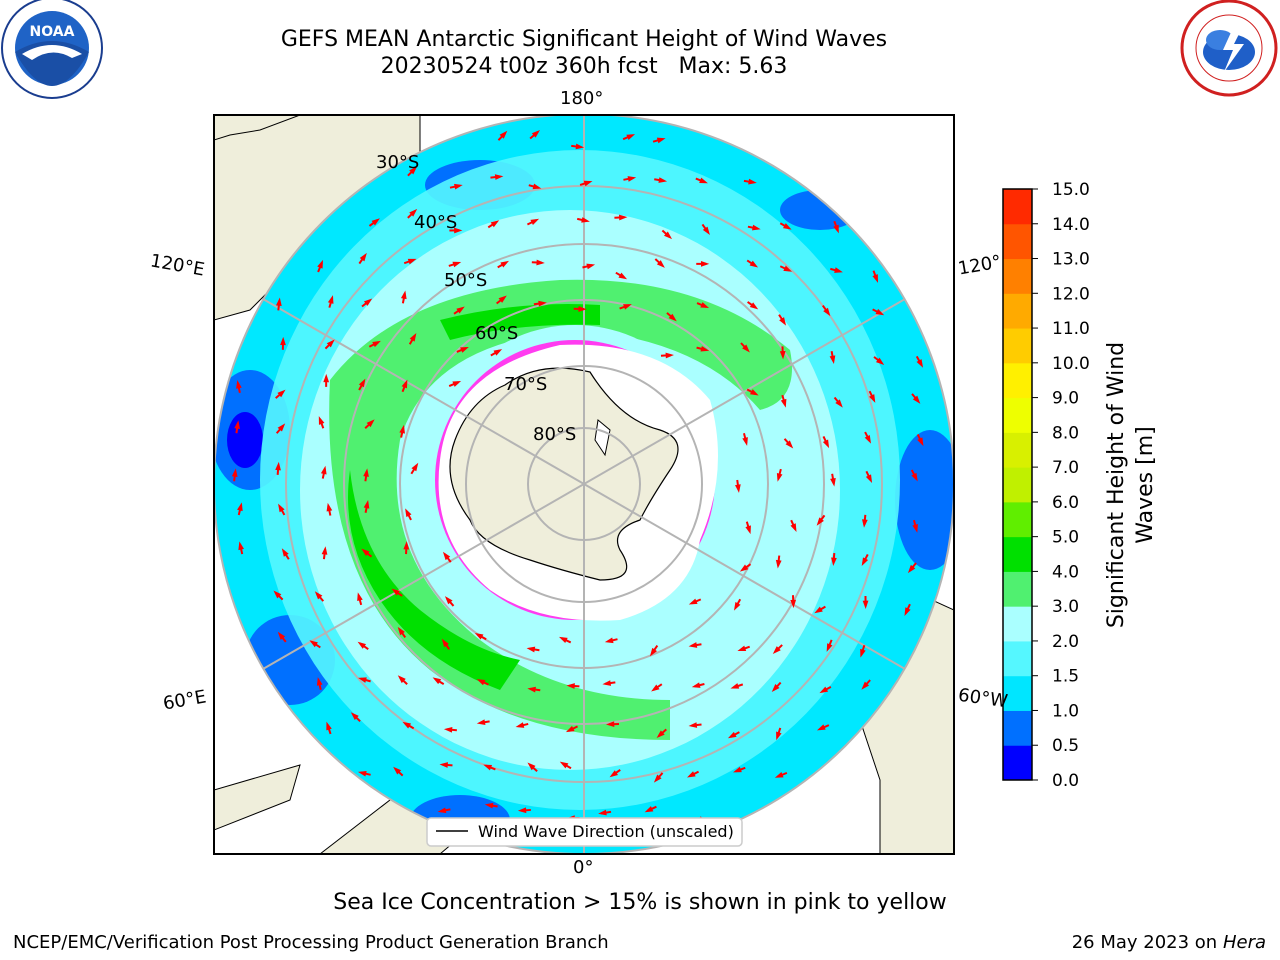 The width and height of the screenshot is (1280, 960). What do you see at coordinates (555, 434) in the screenshot?
I see `lat-label-80s: 80°S` at bounding box center [555, 434].